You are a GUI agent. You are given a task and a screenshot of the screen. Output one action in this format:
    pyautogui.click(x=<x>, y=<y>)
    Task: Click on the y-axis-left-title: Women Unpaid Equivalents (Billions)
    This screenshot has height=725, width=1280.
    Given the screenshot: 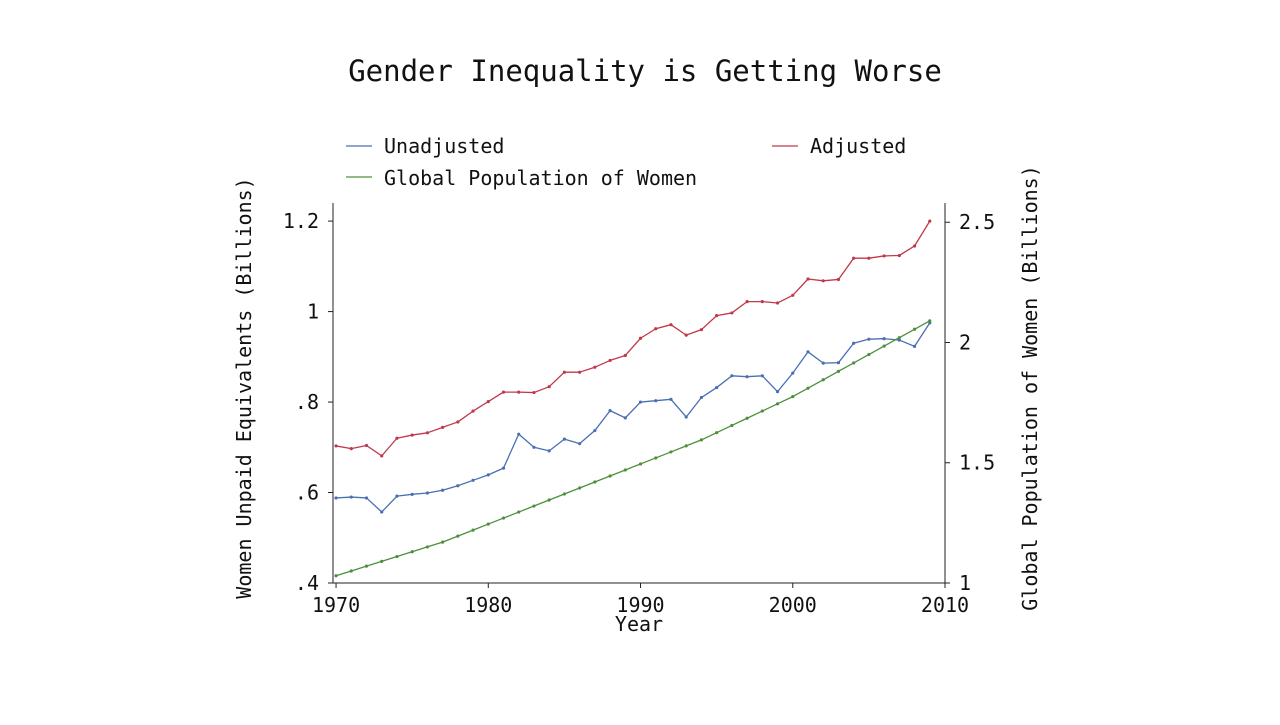 What is the action you would take?
    pyautogui.click(x=244, y=387)
    